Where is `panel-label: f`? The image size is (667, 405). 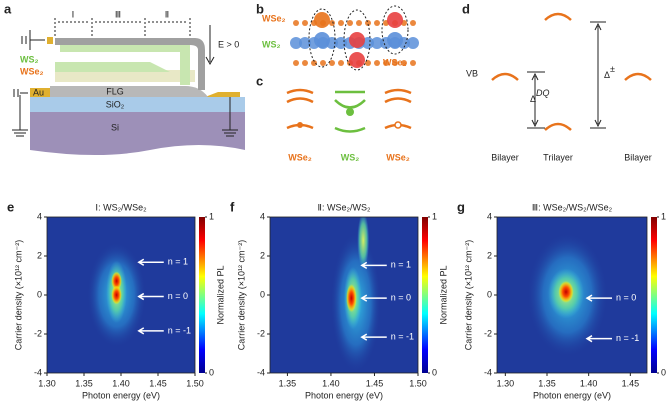 panel-label: f is located at coordinates (232, 206).